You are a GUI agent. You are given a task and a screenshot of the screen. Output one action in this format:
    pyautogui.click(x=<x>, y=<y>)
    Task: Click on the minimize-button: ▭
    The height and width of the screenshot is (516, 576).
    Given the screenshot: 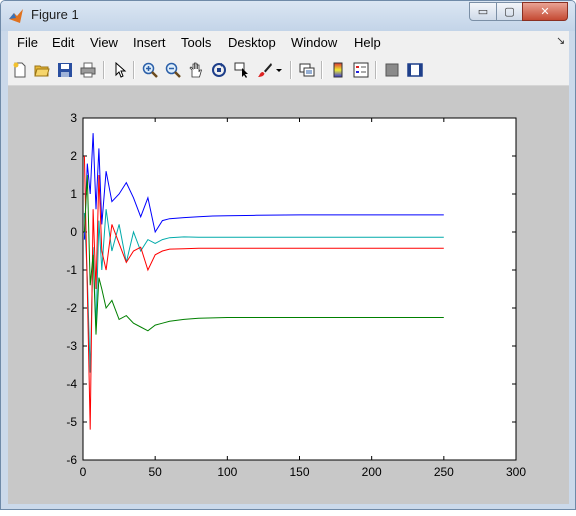 What is the action you would take?
    pyautogui.click(x=483, y=11)
    